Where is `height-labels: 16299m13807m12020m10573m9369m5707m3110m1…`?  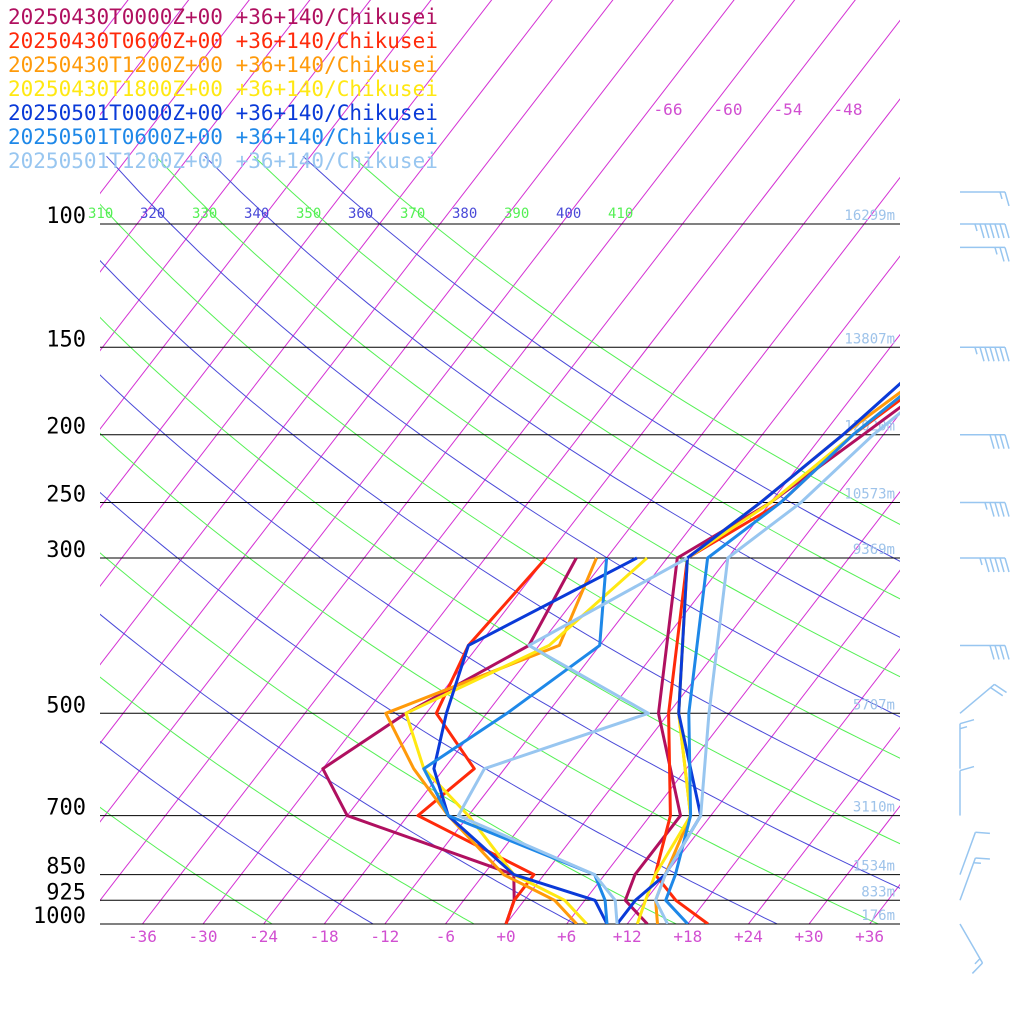
height-labels: 16299m13807m12020m10573m9369m5707m3110m1… is located at coordinates (869, 566).